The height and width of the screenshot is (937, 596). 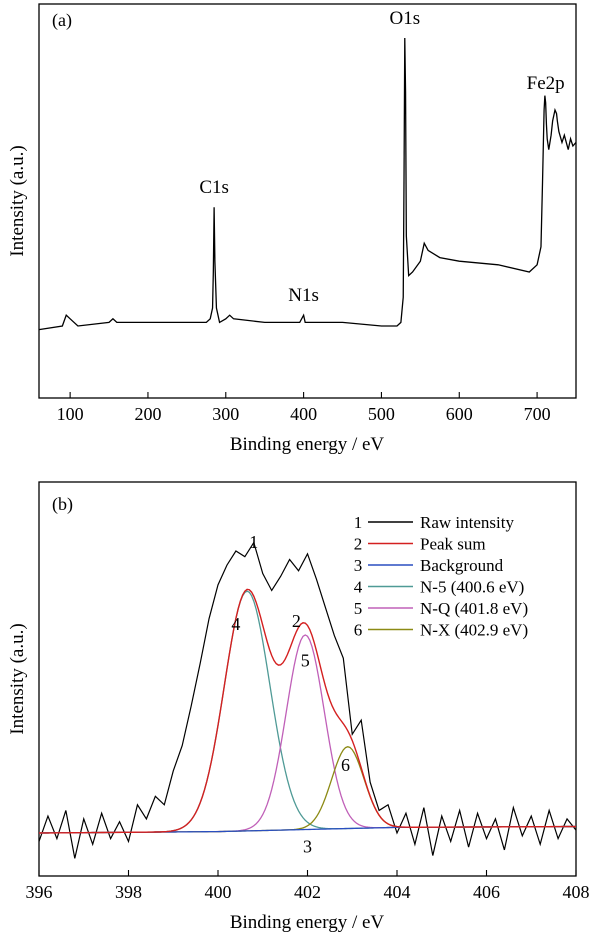 I want to click on panel-b-x-axis-label: Binding energy / eV, so click(x=307, y=922).